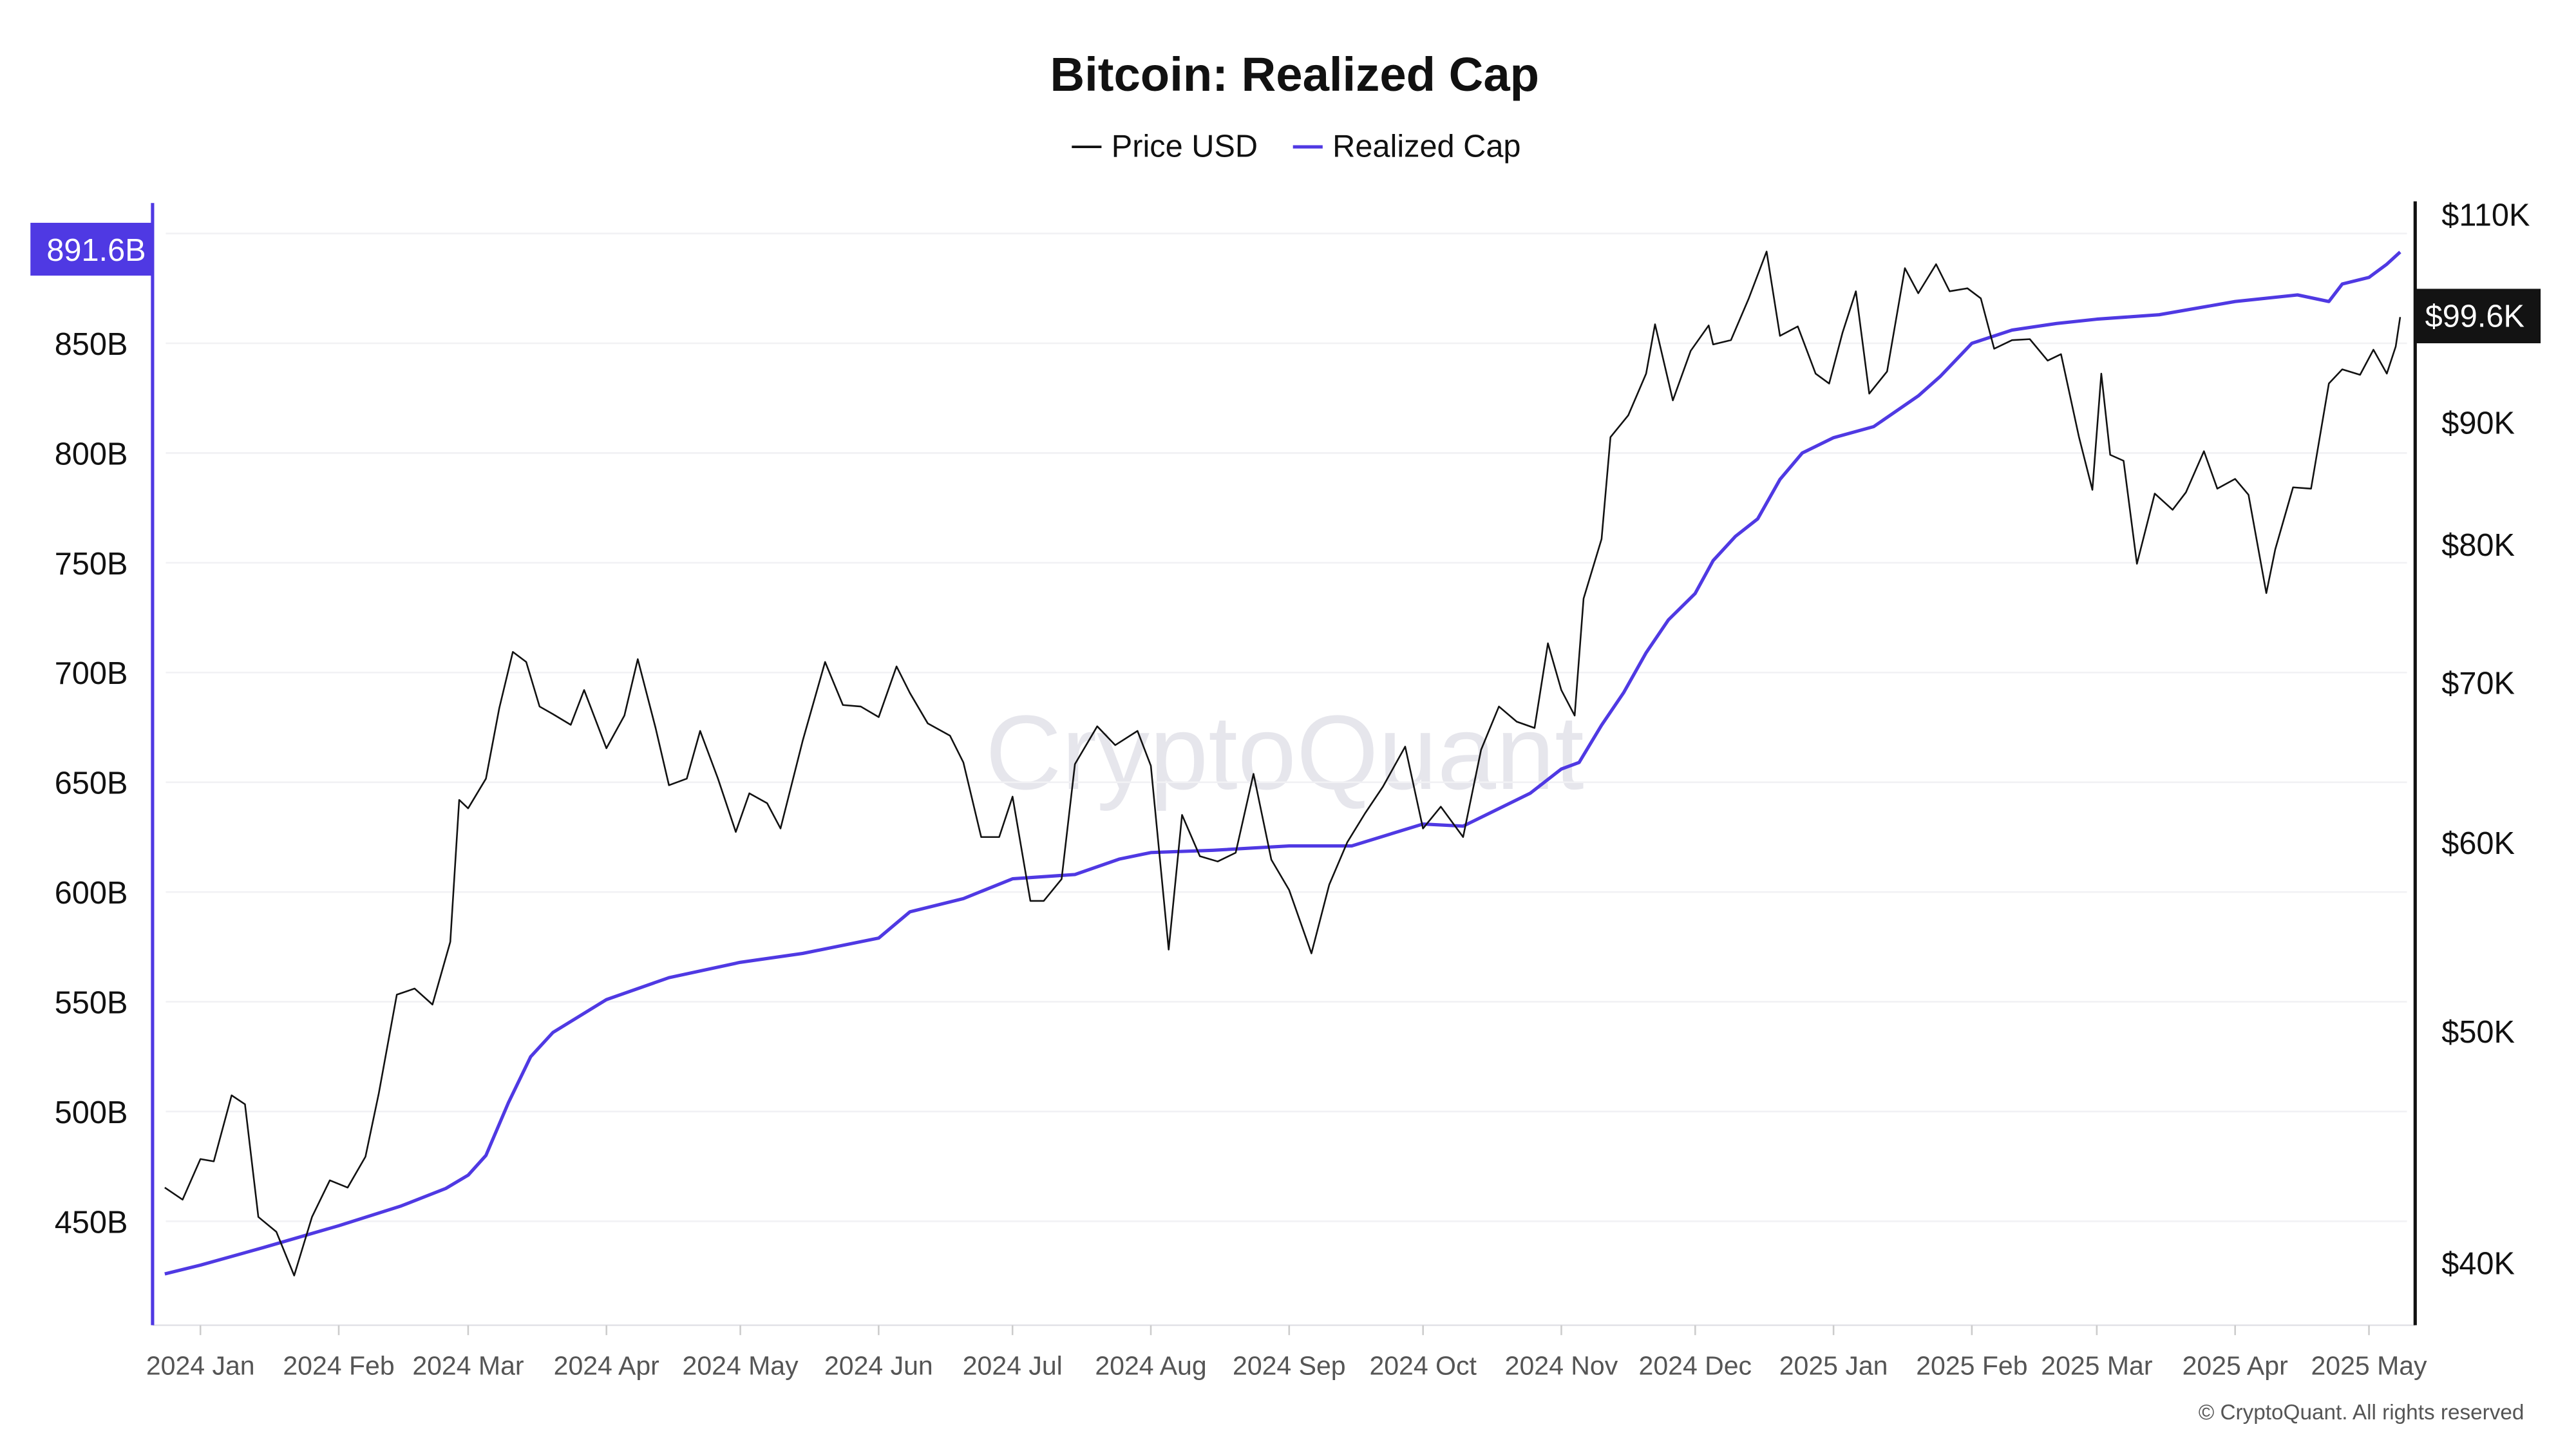 This screenshot has width=2576, height=1449. Describe the element at coordinates (96, 250) in the screenshot. I see `left-current-value: 891.6B` at that location.